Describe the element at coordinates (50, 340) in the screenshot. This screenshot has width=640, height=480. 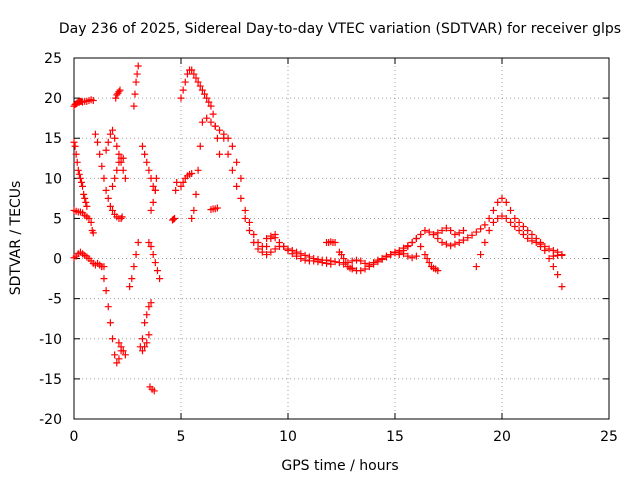
I see `y-tick-label: -10` at that location.